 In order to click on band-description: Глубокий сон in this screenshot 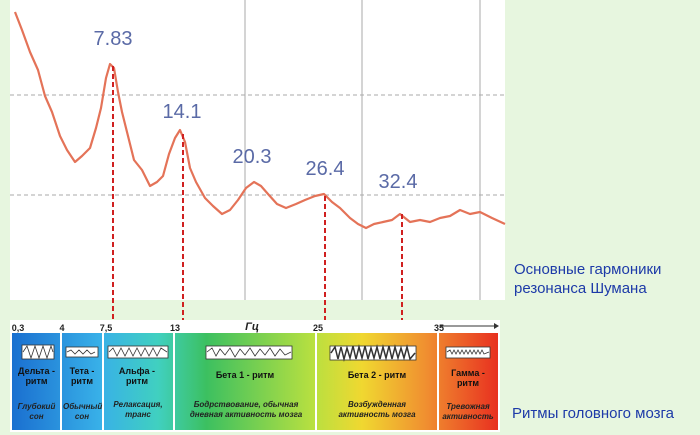, I will do `click(36, 411)`.